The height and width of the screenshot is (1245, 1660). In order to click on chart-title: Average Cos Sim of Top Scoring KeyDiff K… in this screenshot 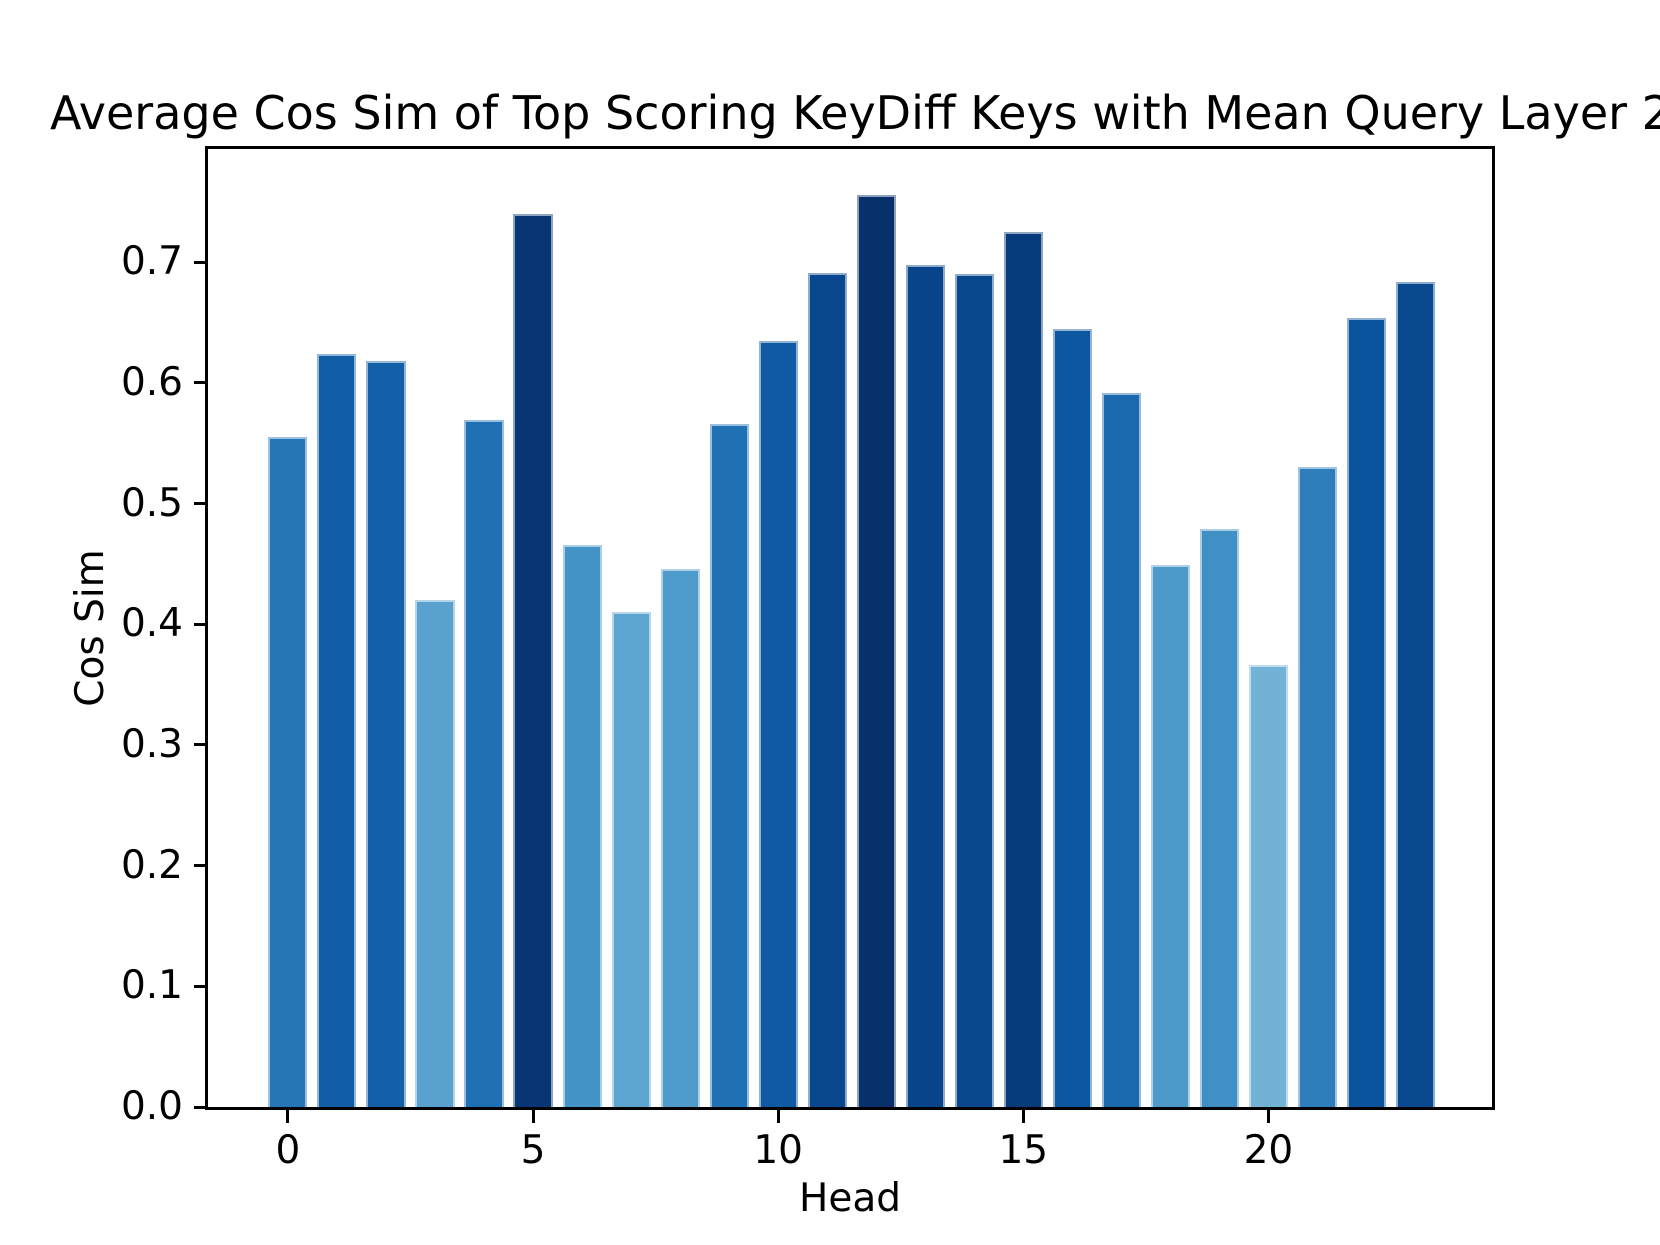, I will do `click(855, 113)`.